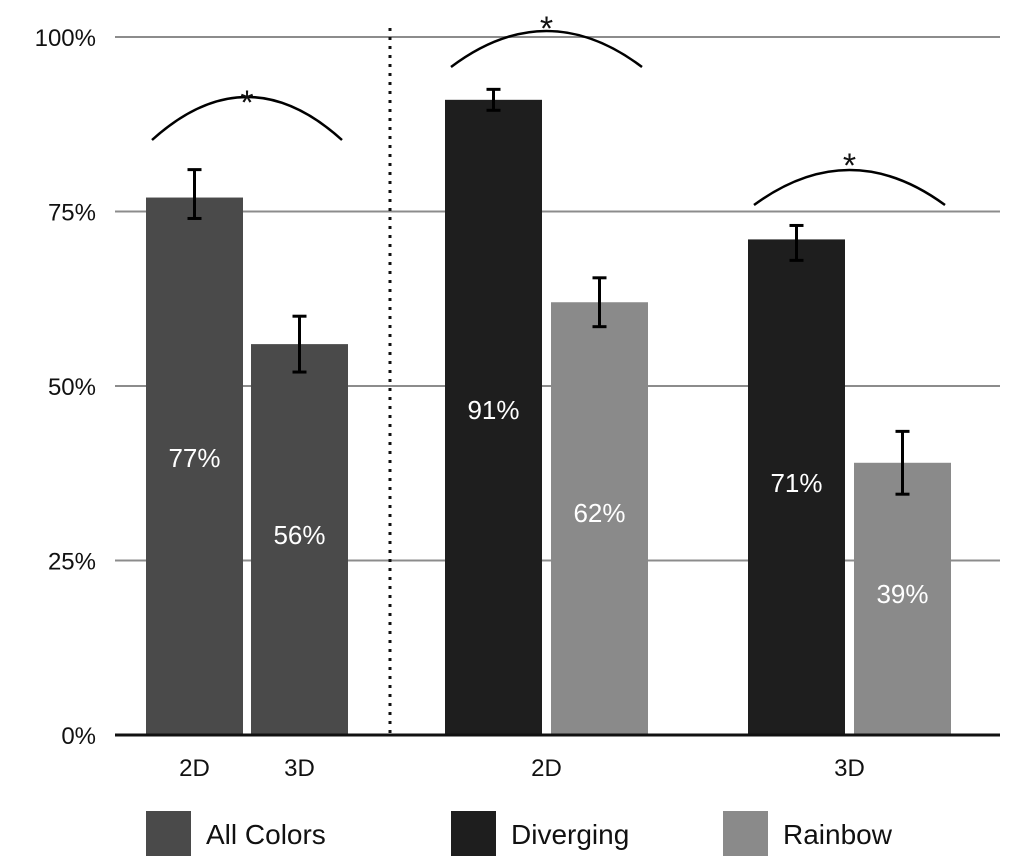  What do you see at coordinates (902, 594) in the screenshot?
I see `value-label: 39%` at bounding box center [902, 594].